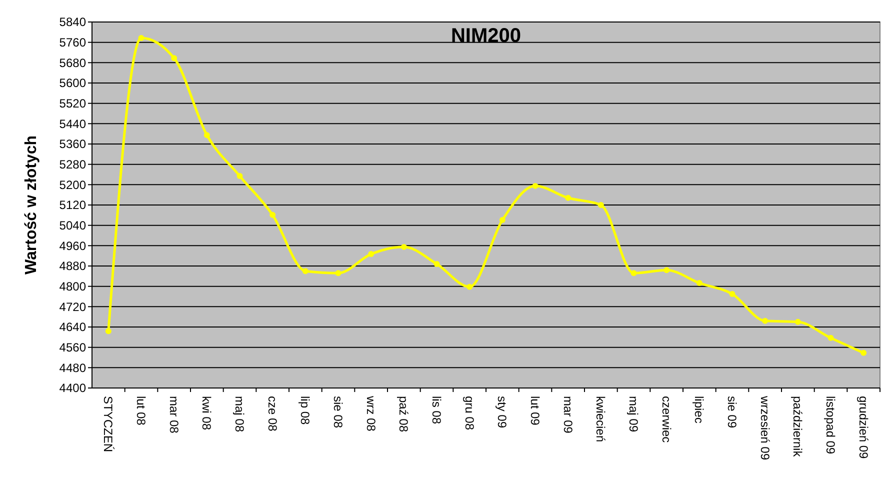 The height and width of the screenshot is (494, 890). What do you see at coordinates (141, 411) in the screenshot?
I see `x-tick-label: lut 08` at bounding box center [141, 411].